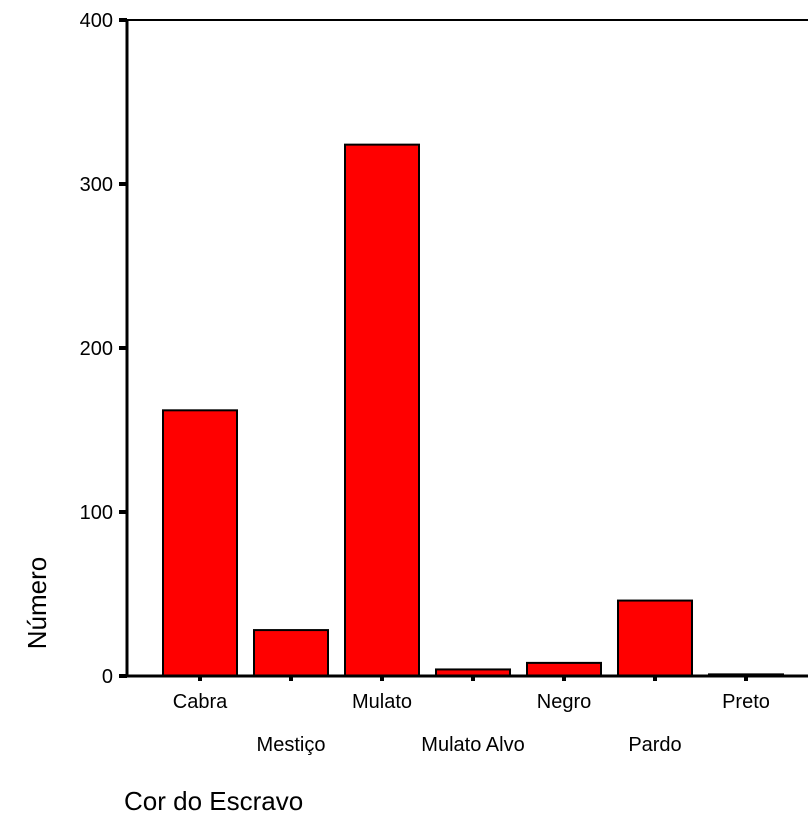 The height and width of the screenshot is (833, 808). What do you see at coordinates (382, 410) in the screenshot?
I see `bar-mulato` at bounding box center [382, 410].